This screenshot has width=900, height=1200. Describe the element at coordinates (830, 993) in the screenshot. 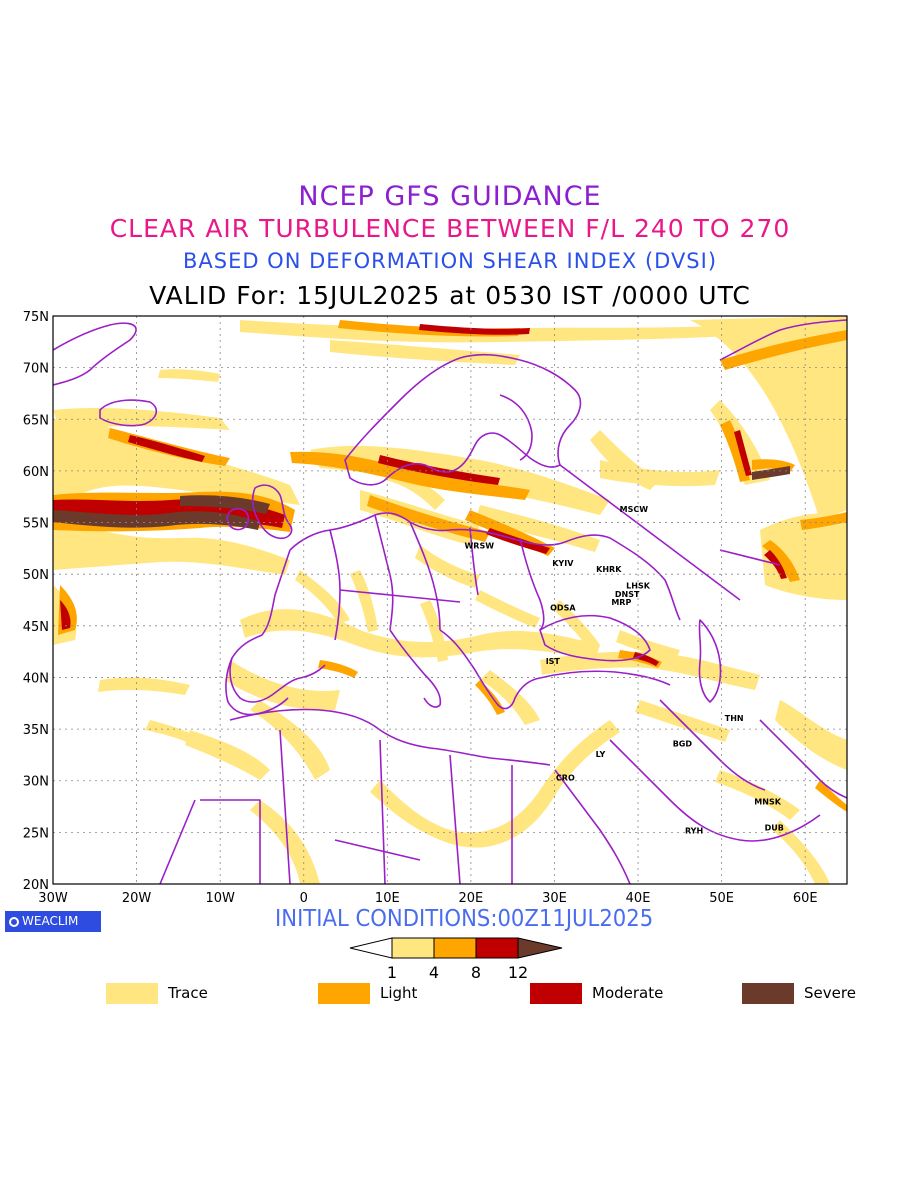

I see `legend-severe-label: Severe` at that location.